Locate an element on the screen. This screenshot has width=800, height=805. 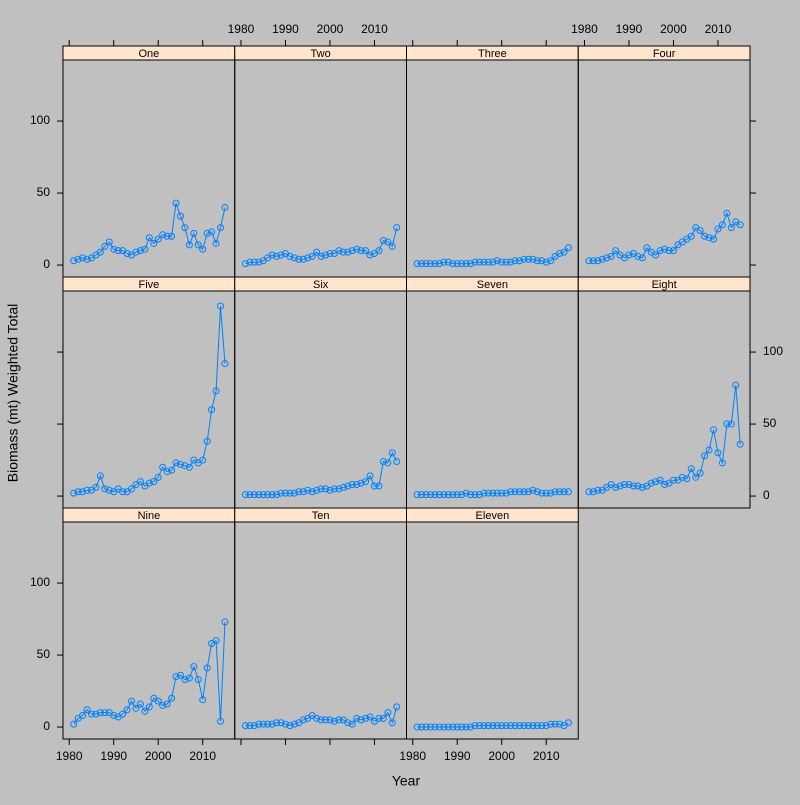
y-tick-label: 50 is located at coordinates (44, 192).